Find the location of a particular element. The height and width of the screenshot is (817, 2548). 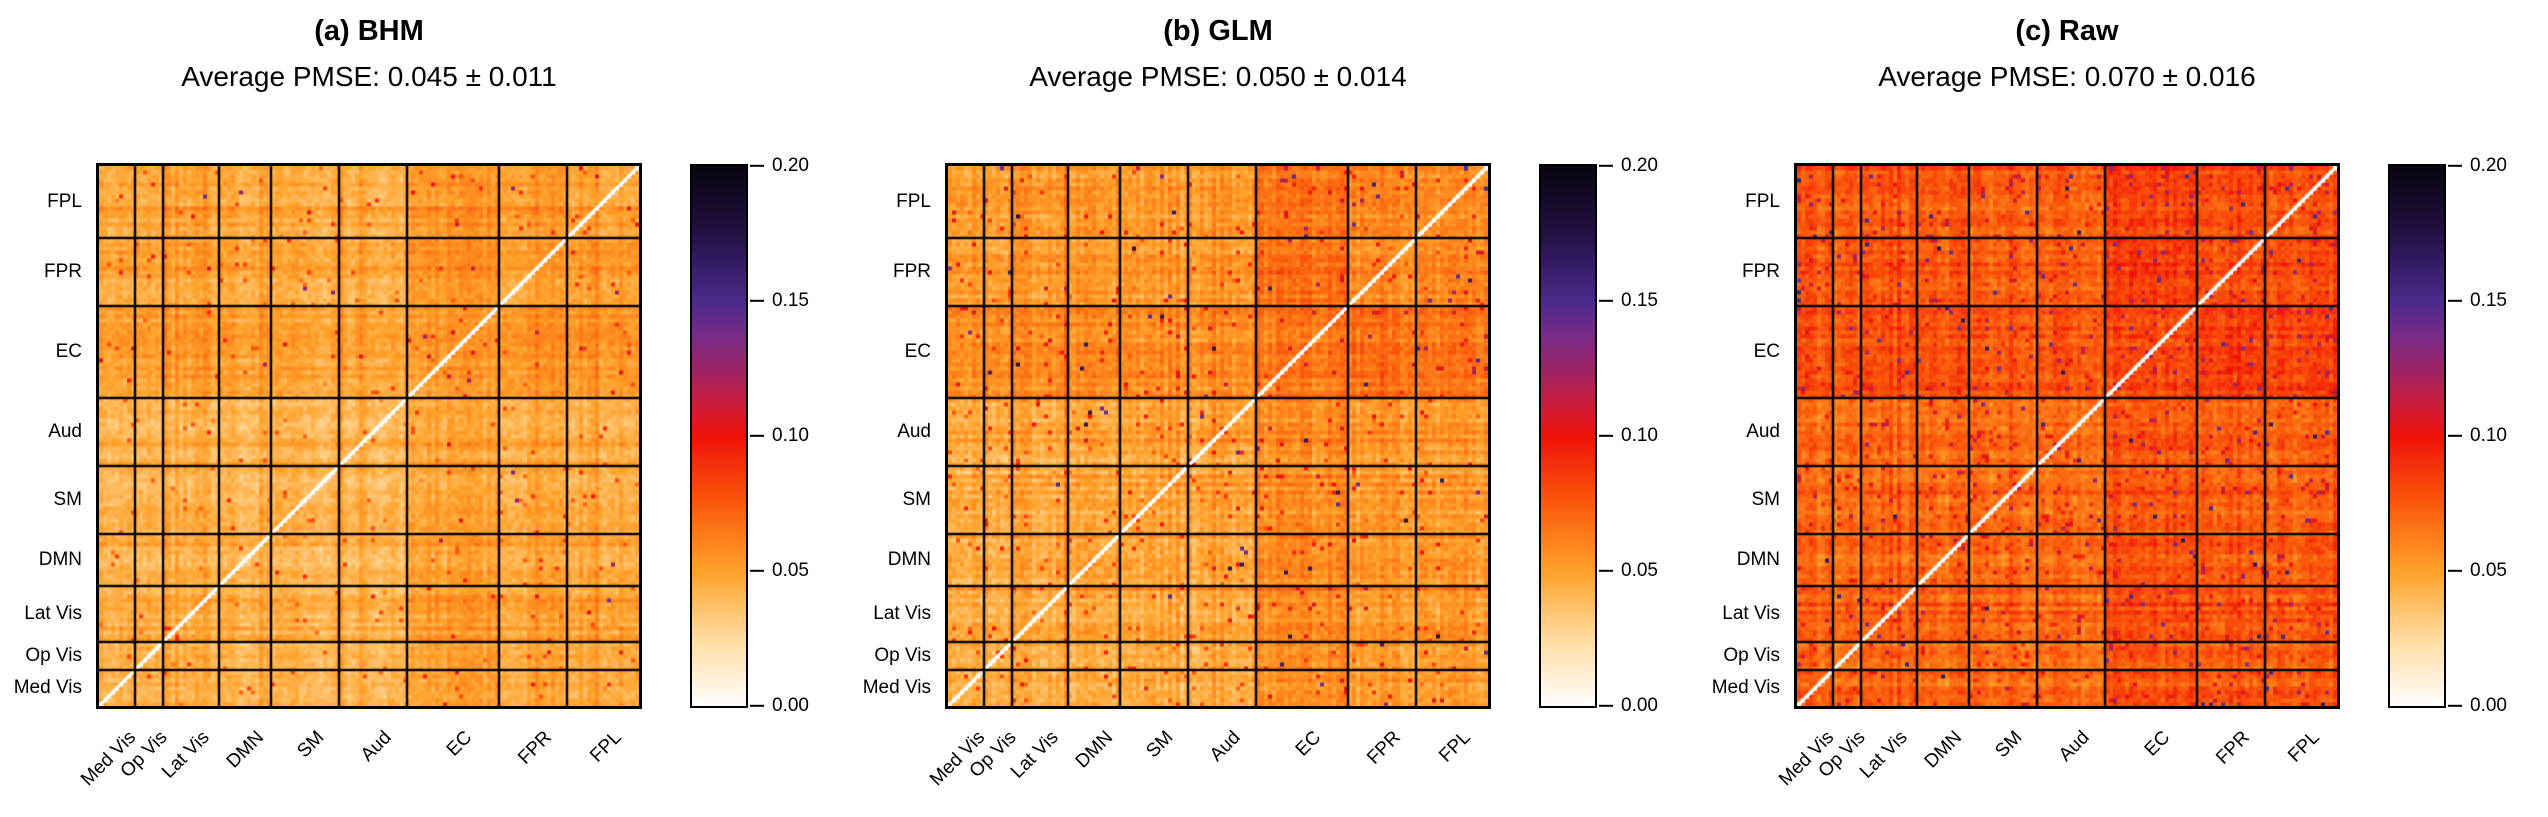

panel-title: (c) Raw is located at coordinates (2067, 31).